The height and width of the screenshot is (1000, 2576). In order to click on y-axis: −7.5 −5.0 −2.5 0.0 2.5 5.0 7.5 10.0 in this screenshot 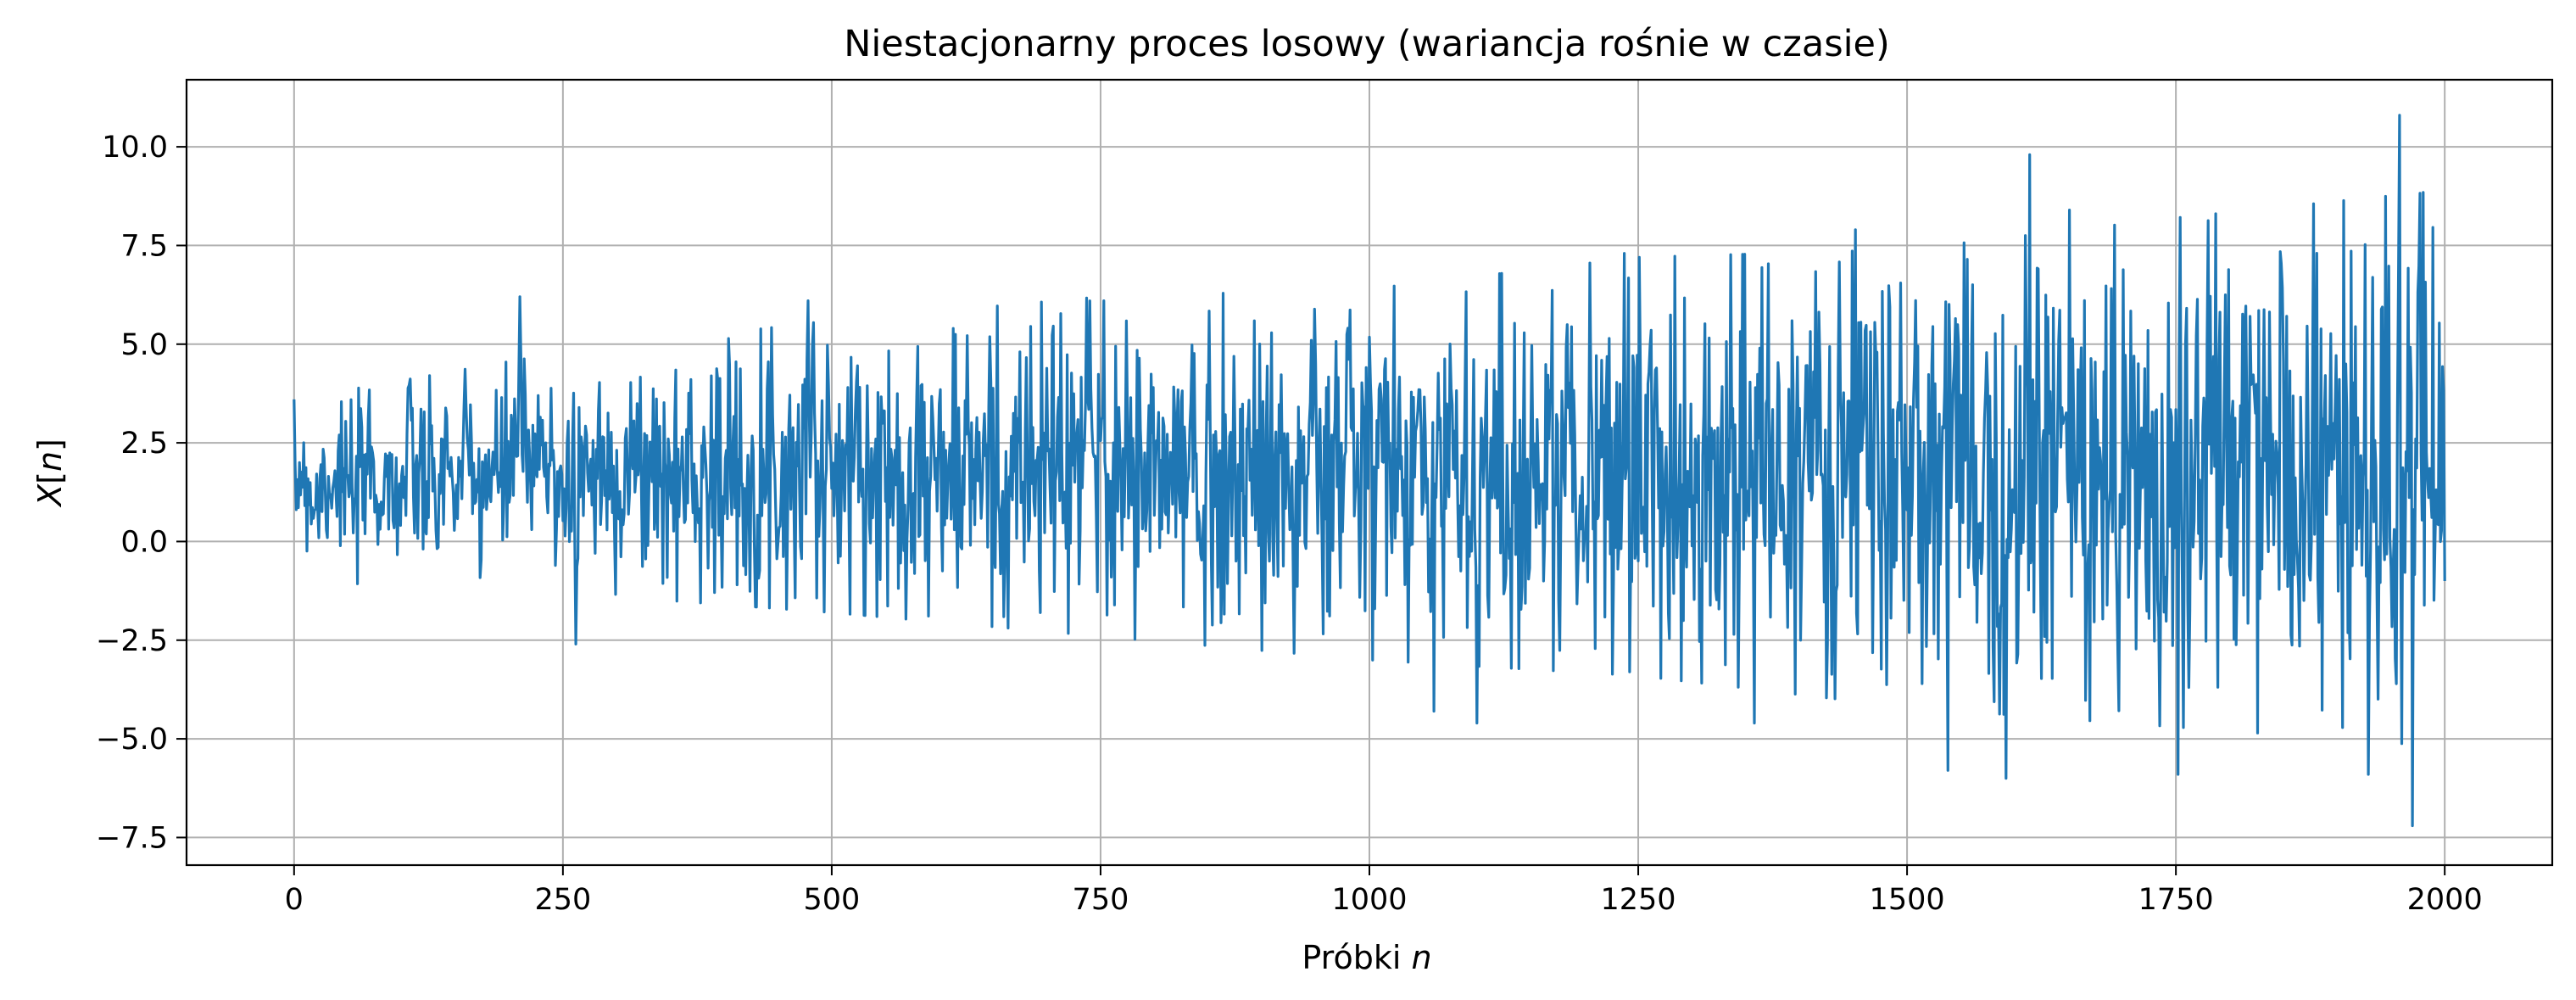, I will do `click(141, 493)`.